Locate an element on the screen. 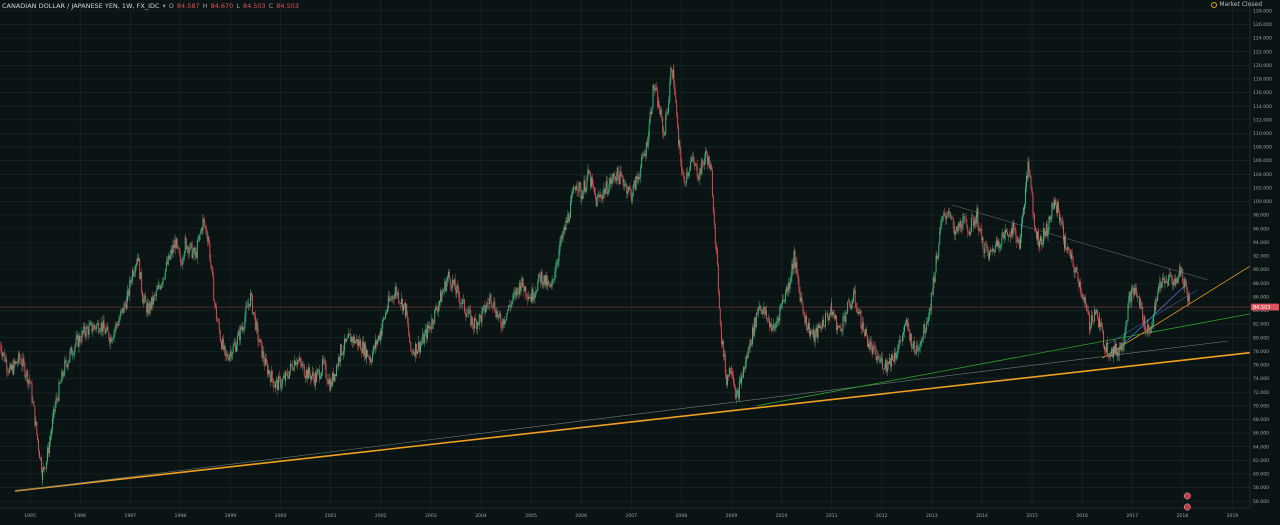 Image resolution: width=1280 pixels, height=525 pixels. x-tick-label: 2011 is located at coordinates (832, 516).